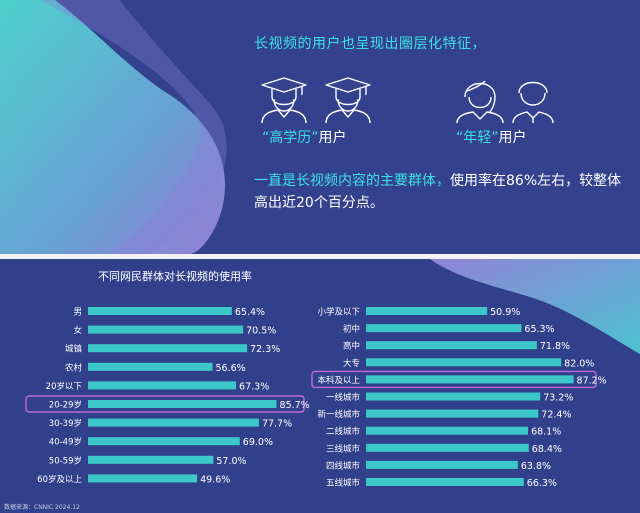 The image size is (640, 513). Describe the element at coordinates (65, 460) in the screenshot. I see `category-label: 50-59岁` at that location.